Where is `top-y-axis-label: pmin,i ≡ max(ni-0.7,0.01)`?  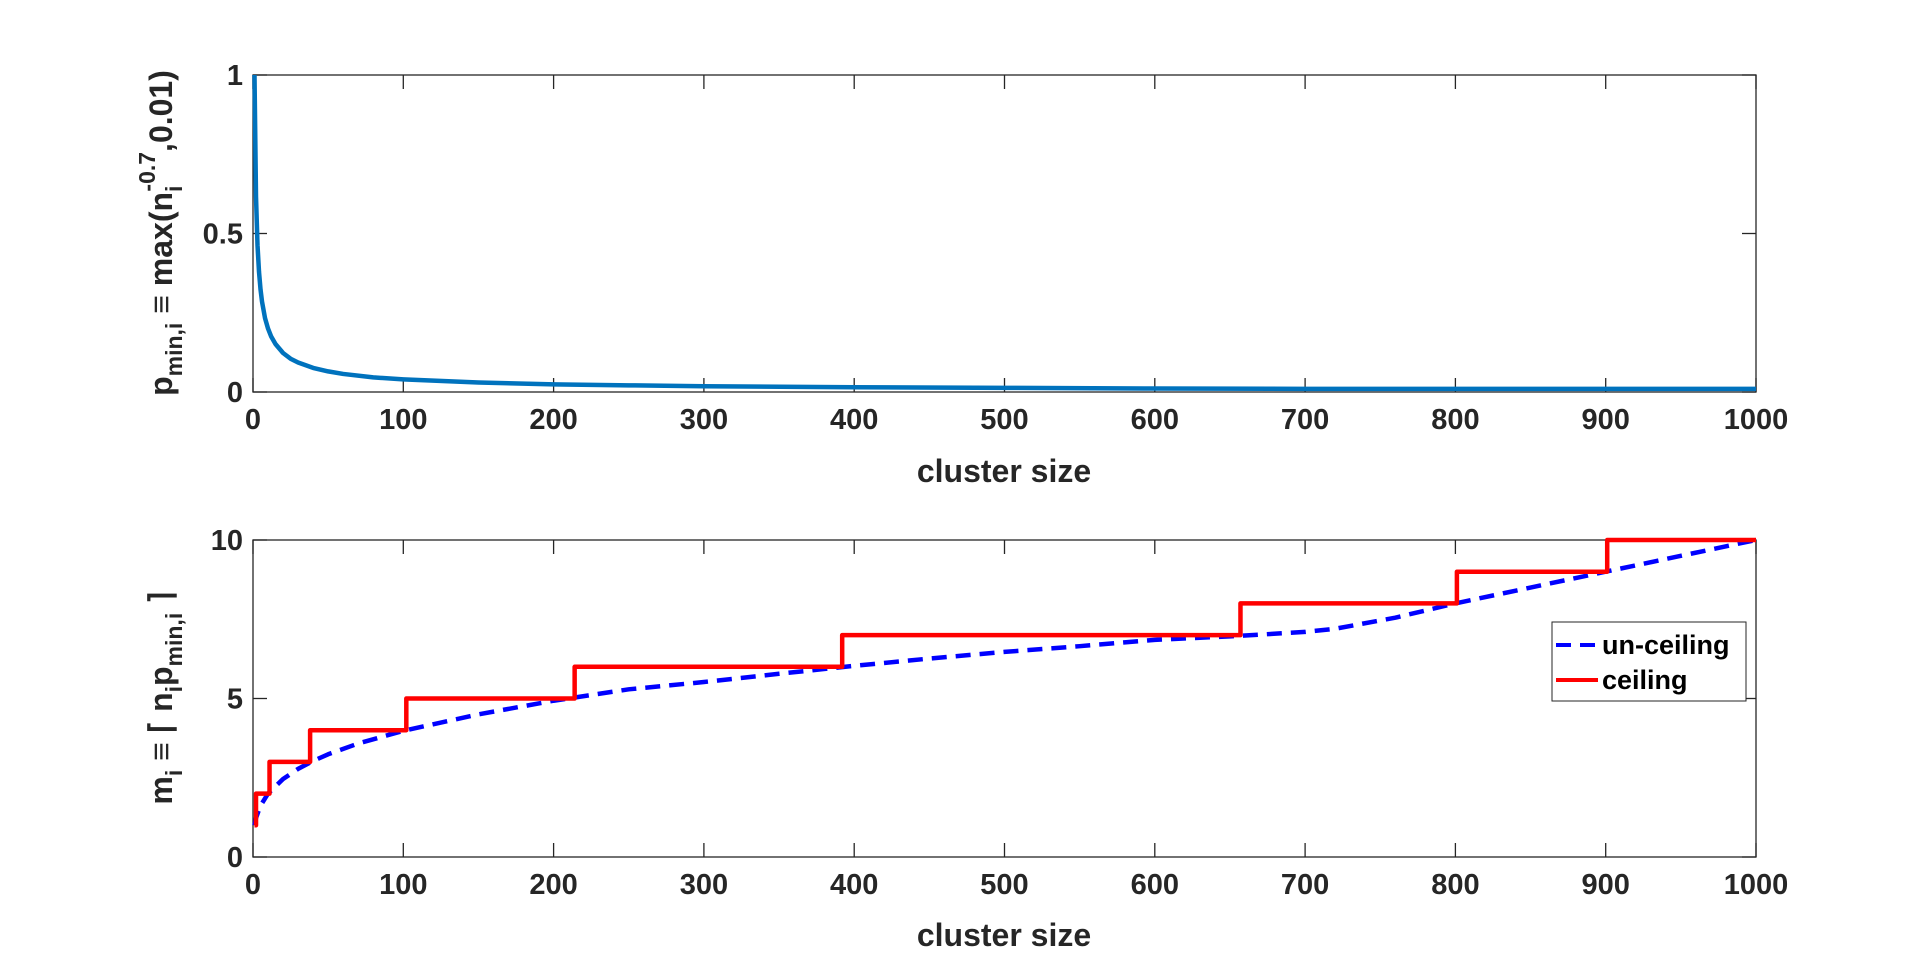
top-y-axis-label: pmin,i ≡ max(ni-0.7,0.01) is located at coordinates (160, 233).